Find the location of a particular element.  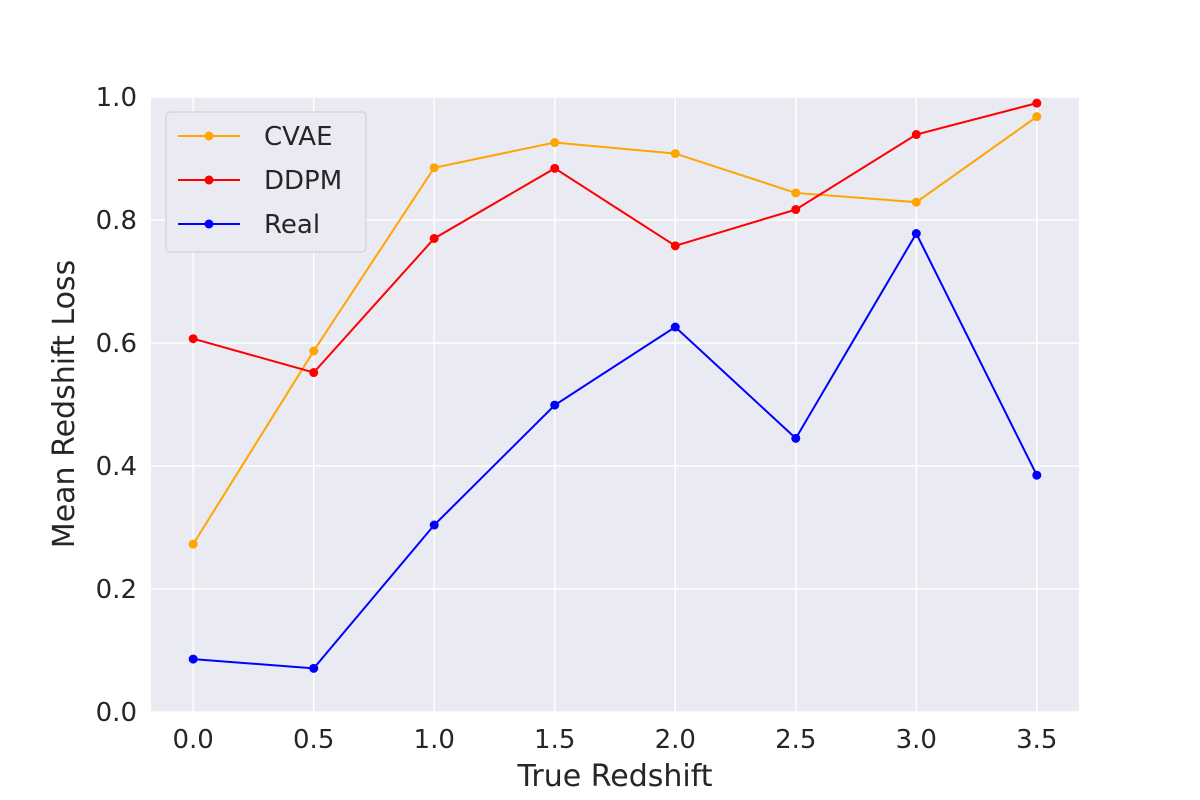

legend-item-ddpm: DDPM is located at coordinates (260, 181).